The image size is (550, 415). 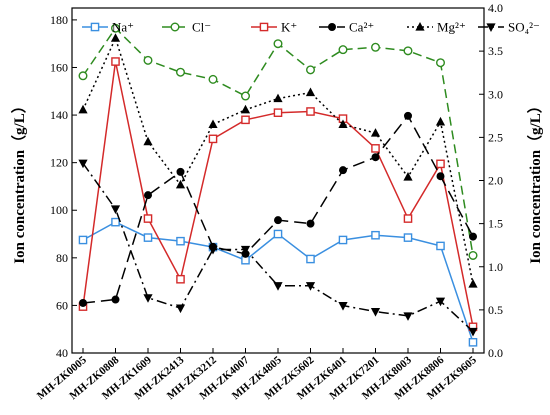 I want to click on legend-label: SO₄²⁻, so click(x=524, y=27).